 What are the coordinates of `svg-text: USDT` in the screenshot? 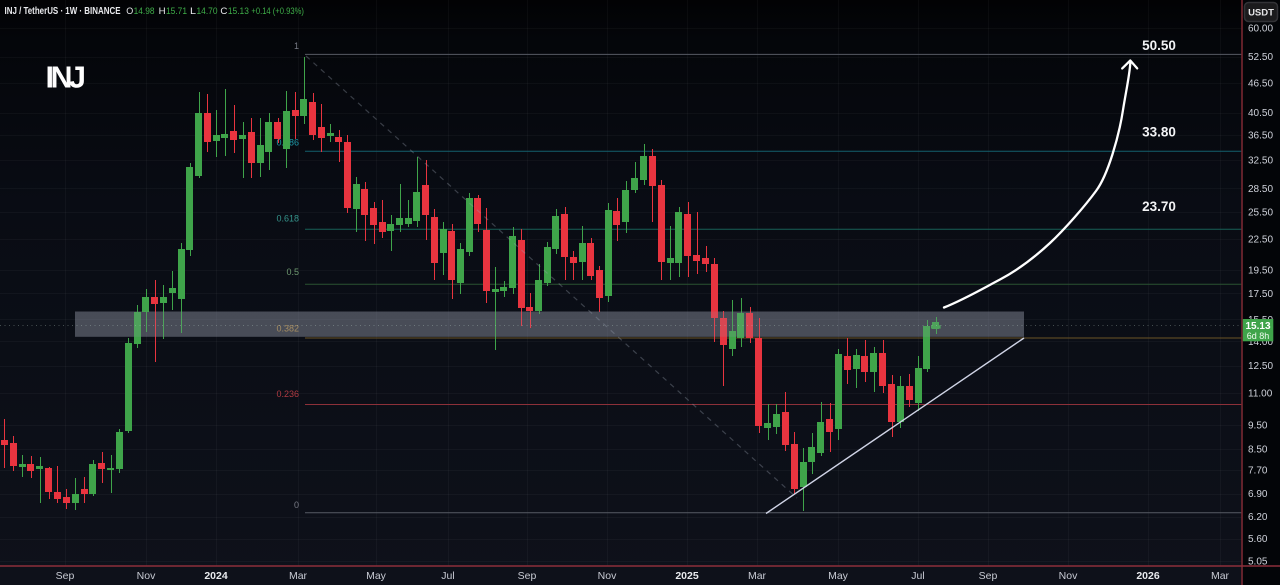 It's located at (1261, 13).